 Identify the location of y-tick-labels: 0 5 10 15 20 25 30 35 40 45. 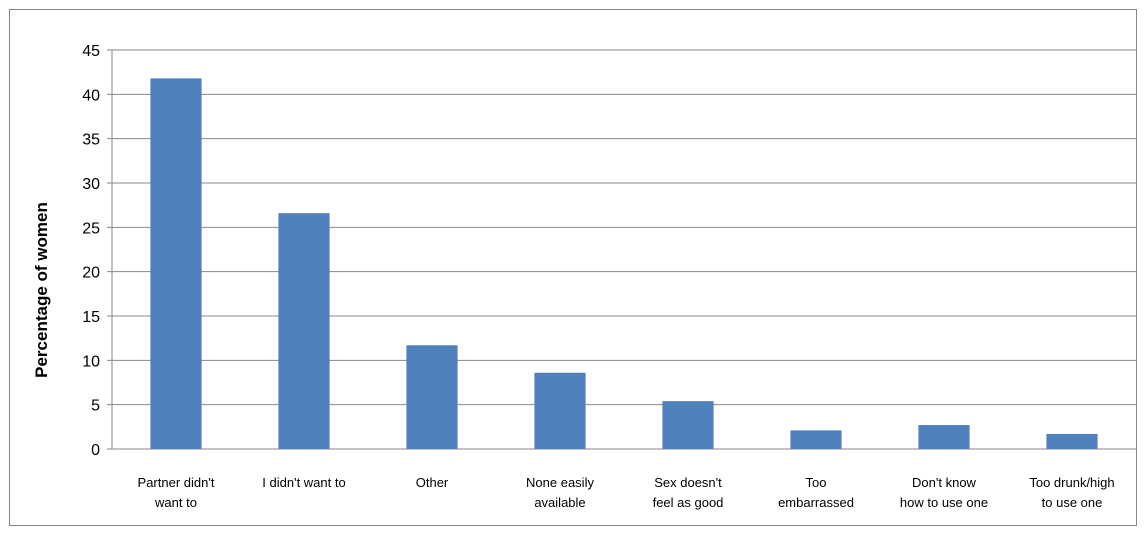
(91, 251).